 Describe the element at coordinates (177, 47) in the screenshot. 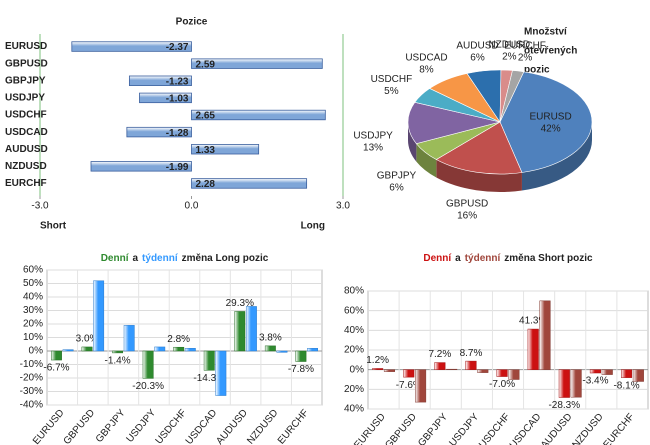

I see `value-label: -2.37` at that location.